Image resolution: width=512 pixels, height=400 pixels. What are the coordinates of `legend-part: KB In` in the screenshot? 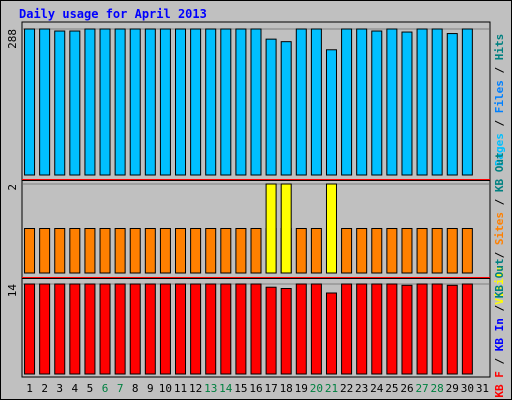 It's located at (499, 334).